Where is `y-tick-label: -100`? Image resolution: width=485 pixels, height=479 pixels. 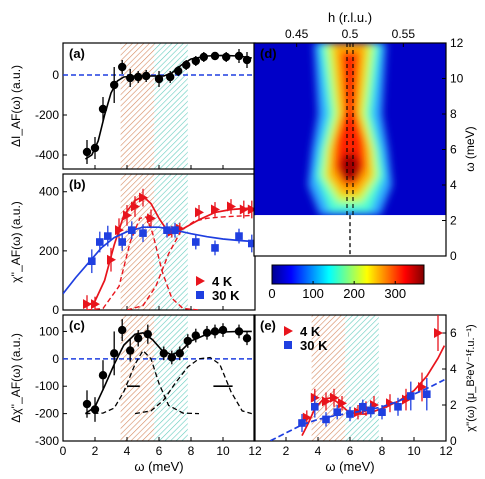 y-tick-label: -100 is located at coordinates (47, 386).